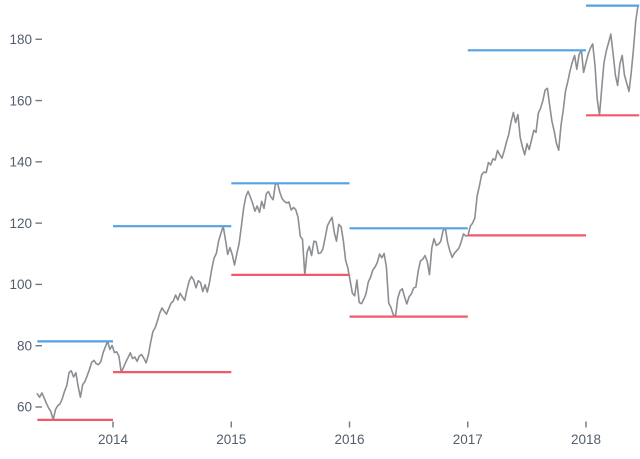  Describe the element at coordinates (468, 439) in the screenshot. I see `x-axis-tick-label: 2017` at that location.